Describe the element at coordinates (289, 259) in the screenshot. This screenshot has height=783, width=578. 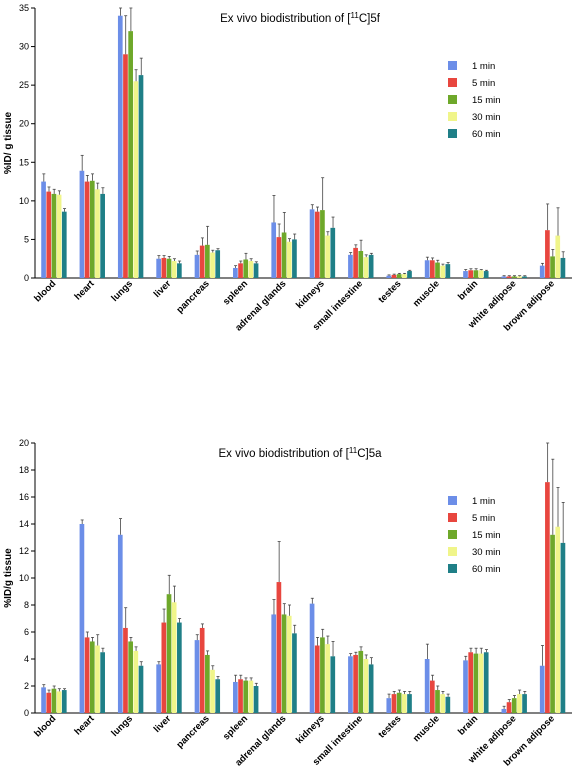
I see `bar-30-min-adrenal-glands` at that location.